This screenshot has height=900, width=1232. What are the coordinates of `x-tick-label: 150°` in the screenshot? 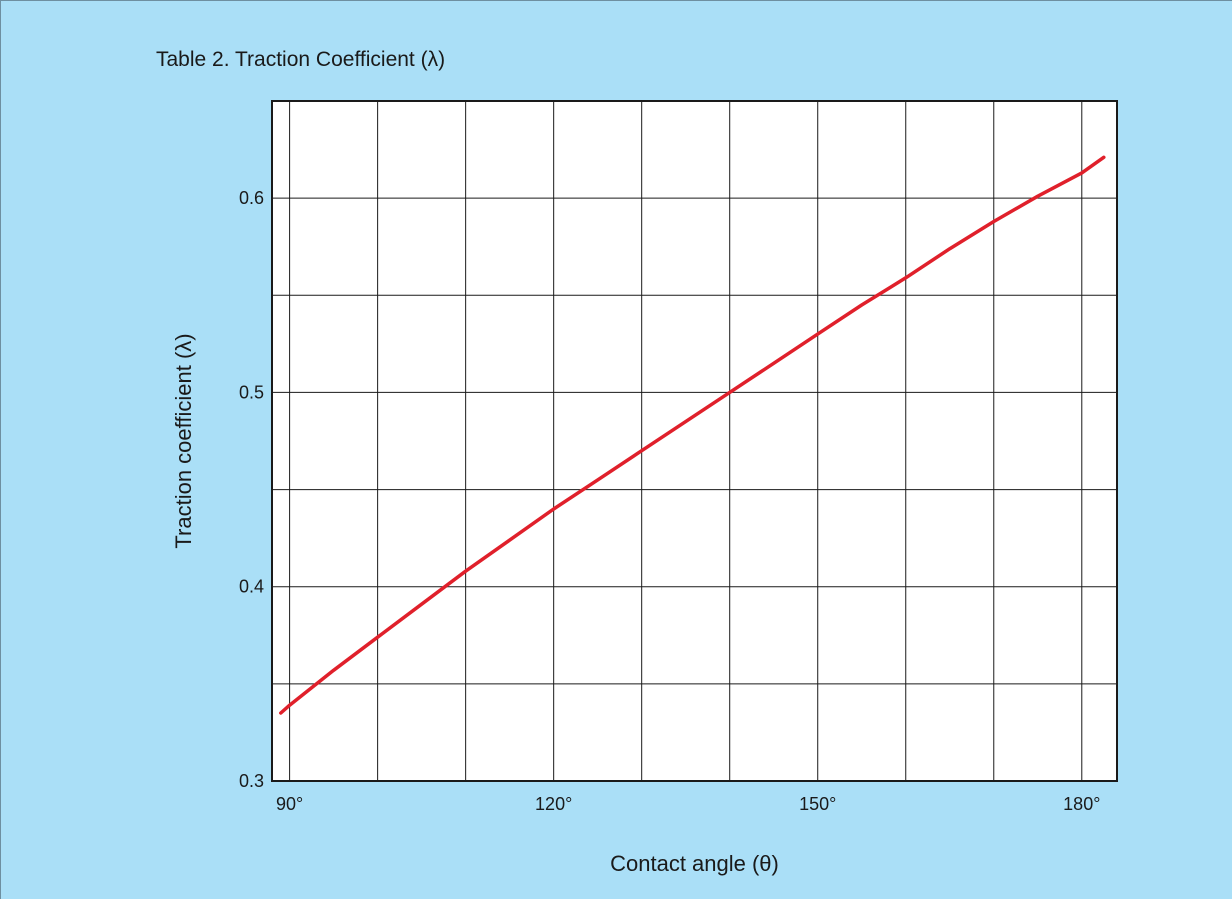 It's located at (817, 804).